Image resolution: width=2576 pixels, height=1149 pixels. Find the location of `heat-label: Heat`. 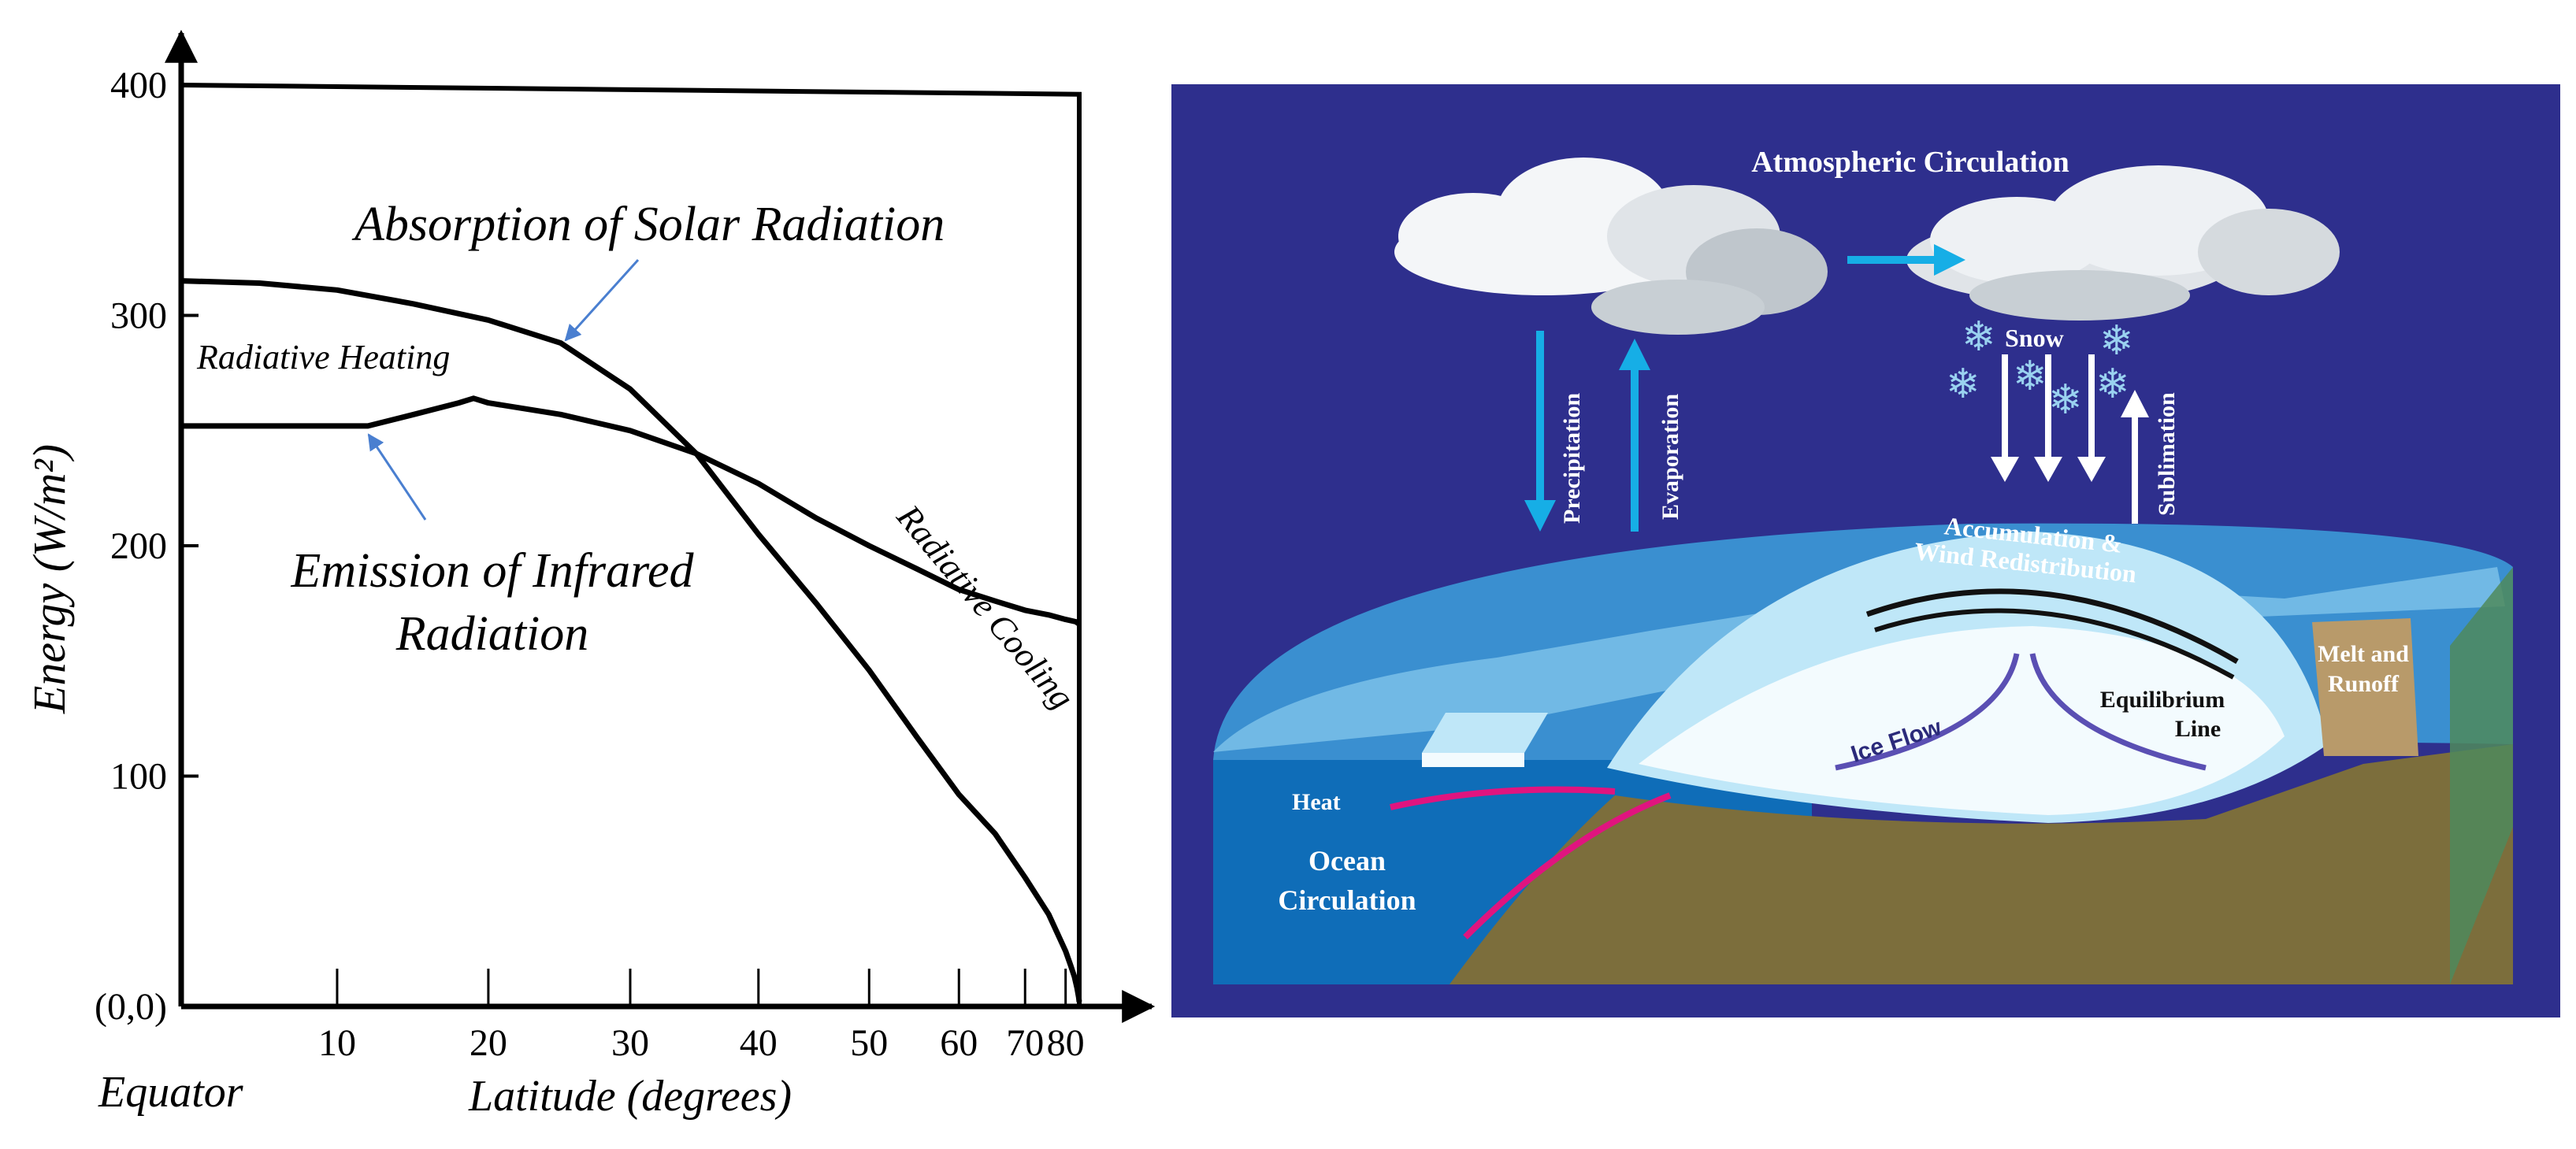

heat-label: Heat is located at coordinates (1316, 802).